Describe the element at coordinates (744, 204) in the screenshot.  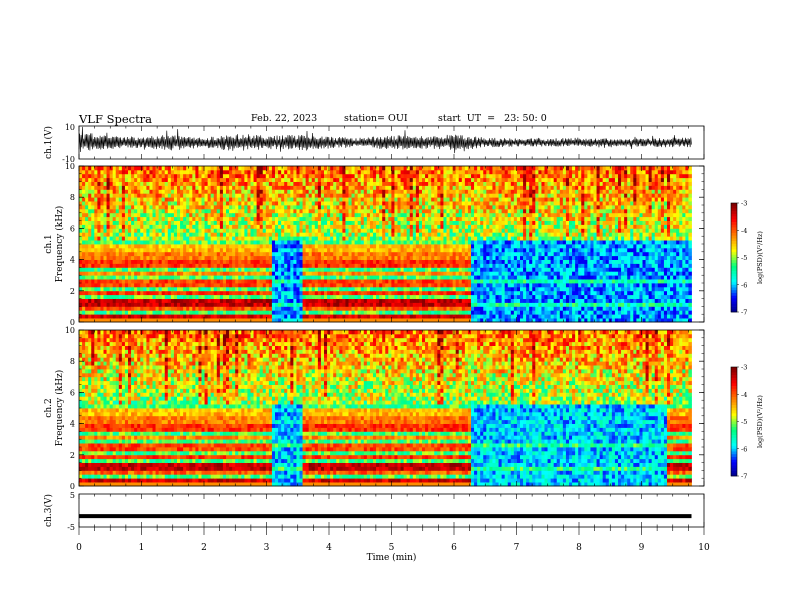
I see `ch1-spectrogram-cbar-tick-m3: -3` at that location.